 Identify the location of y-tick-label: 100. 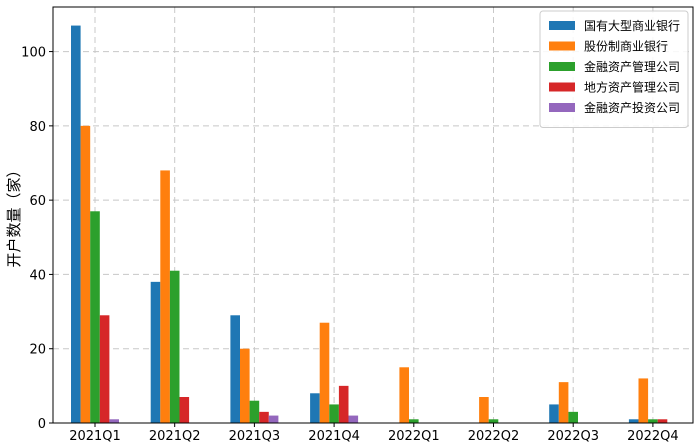
(33, 53).